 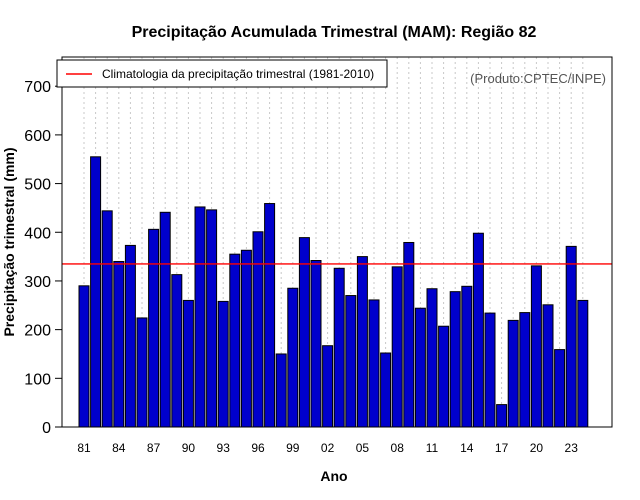 I want to click on y-axis: 0 100 200 300 400 500 600 700, so click(x=43, y=258).